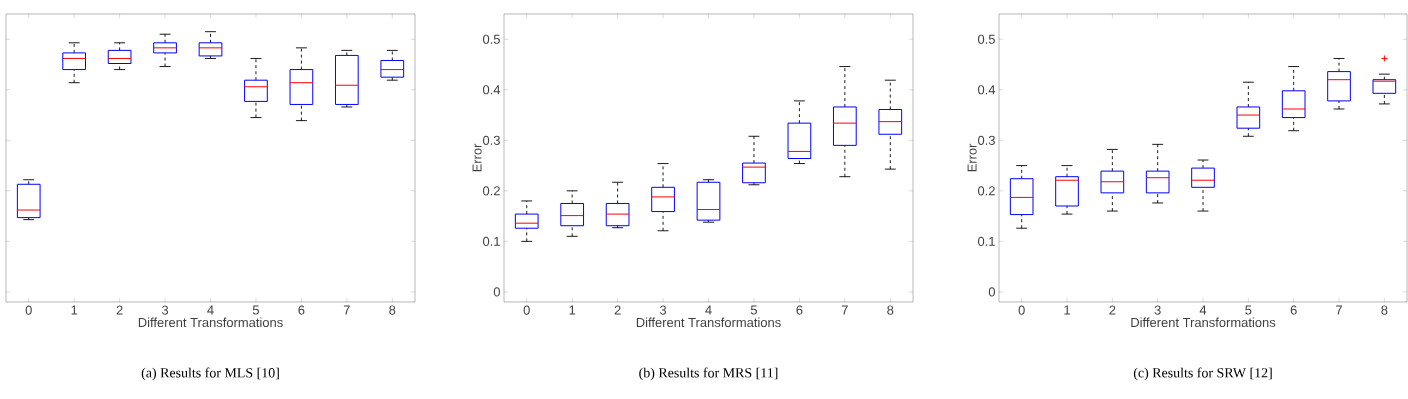 Image resolution: width=1408 pixels, height=399 pixels. I want to click on text: (c) Results for SRW [12], so click(1202, 374).